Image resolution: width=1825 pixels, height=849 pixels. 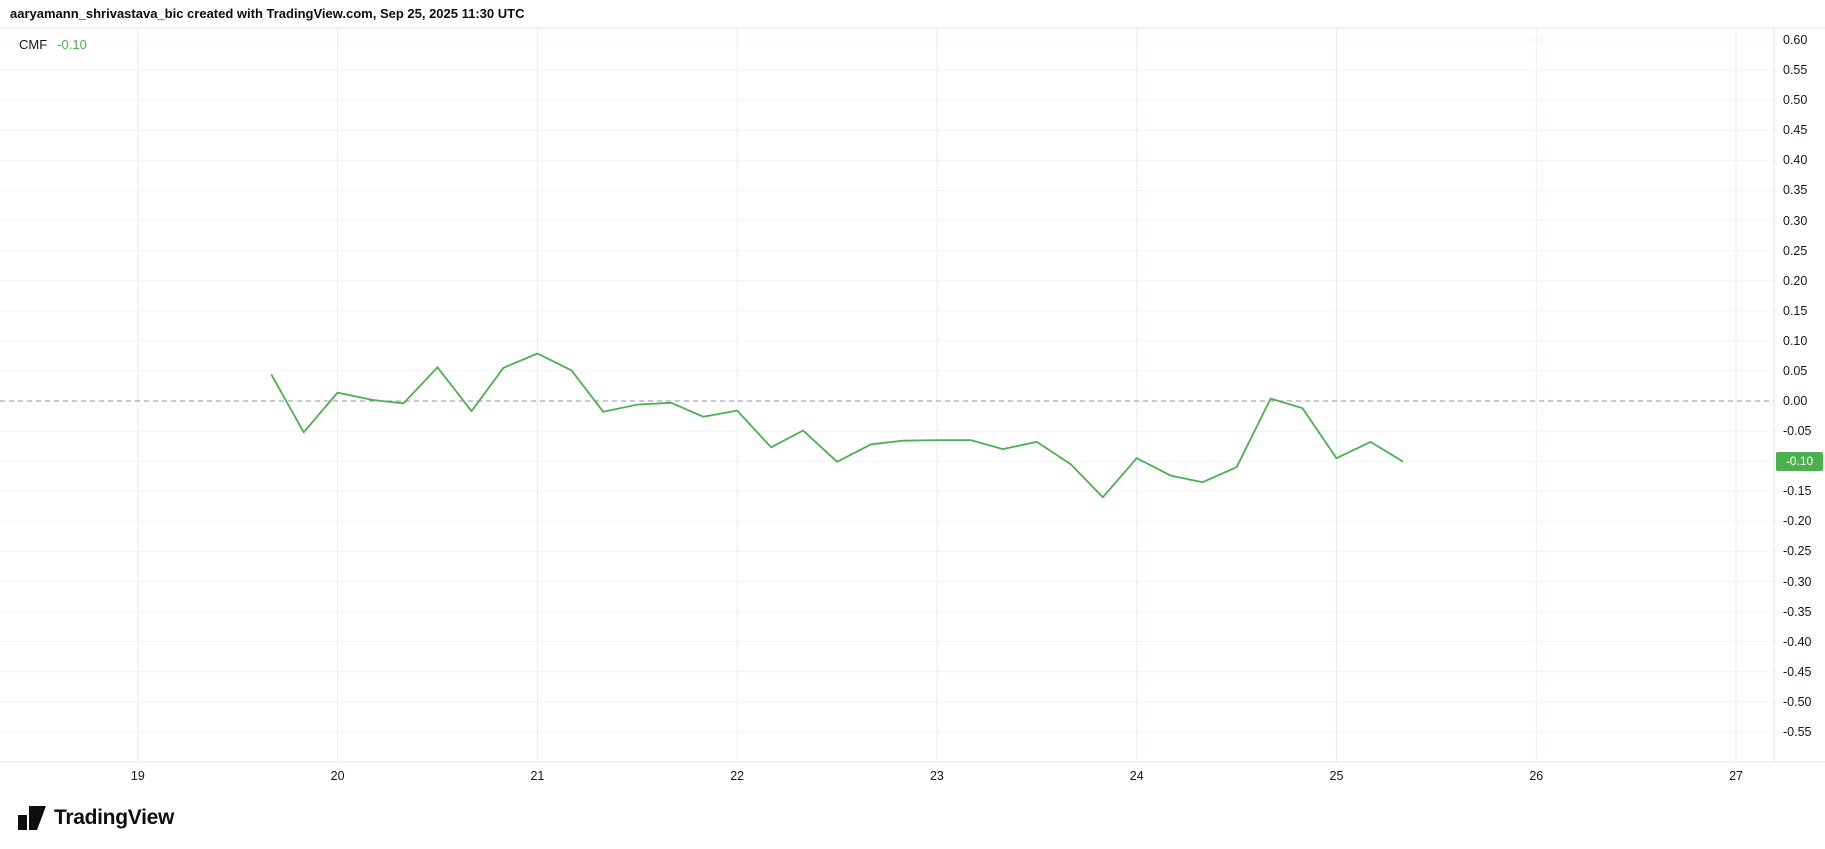 I want to click on price-axis-label: 0.25, so click(x=1795, y=250).